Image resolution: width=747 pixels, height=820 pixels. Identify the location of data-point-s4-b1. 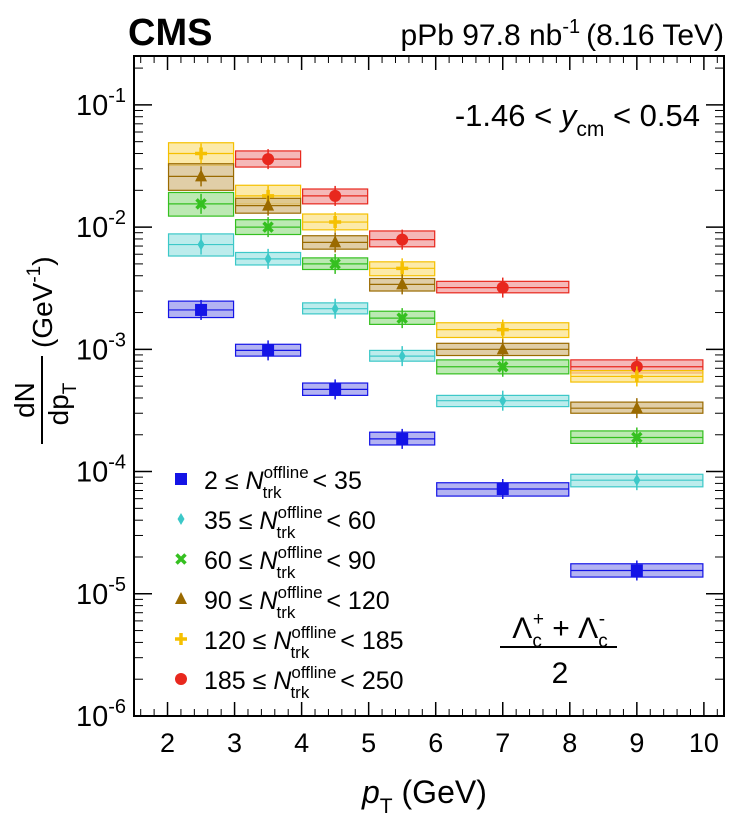
(268, 258).